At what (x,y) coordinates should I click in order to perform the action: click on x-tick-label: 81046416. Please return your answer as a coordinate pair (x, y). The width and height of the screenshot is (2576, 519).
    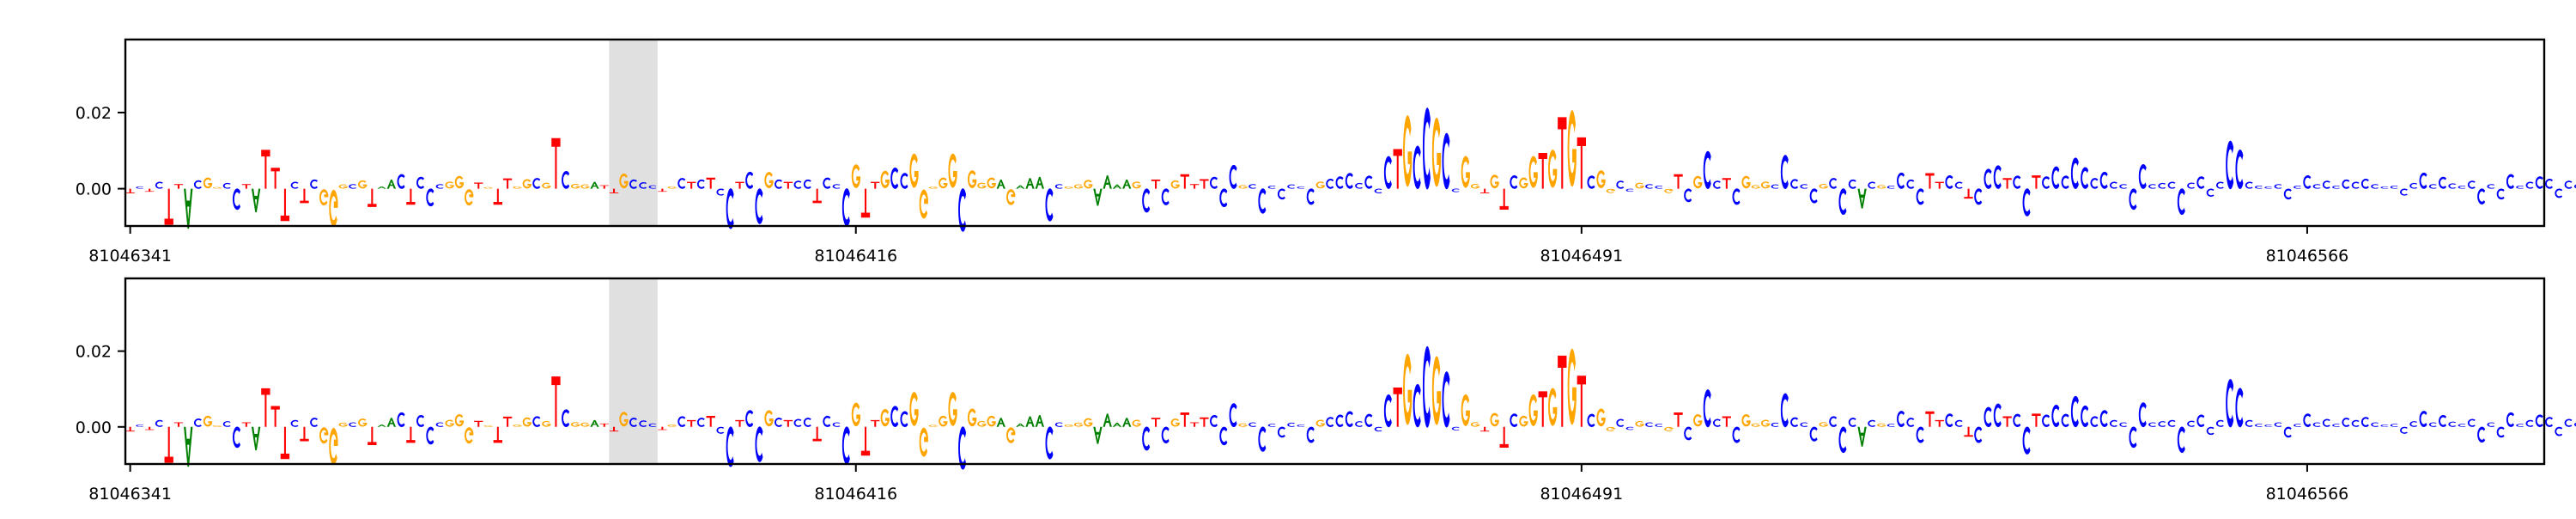
    Looking at the image, I should click on (856, 256).